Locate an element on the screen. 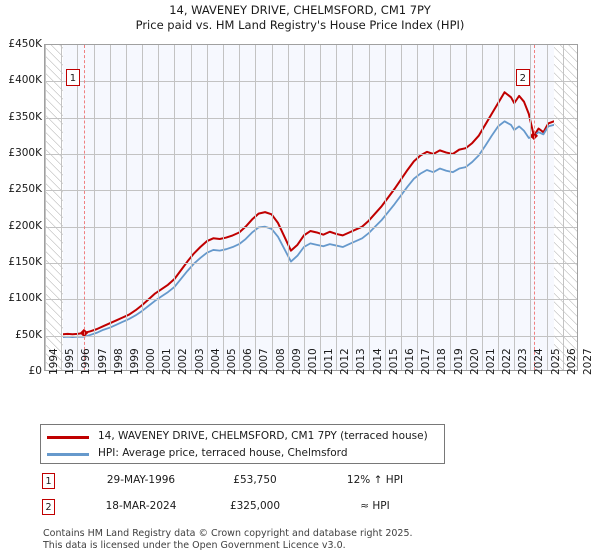  x-axis-tick-label: 1994 is located at coordinates (54, 361).